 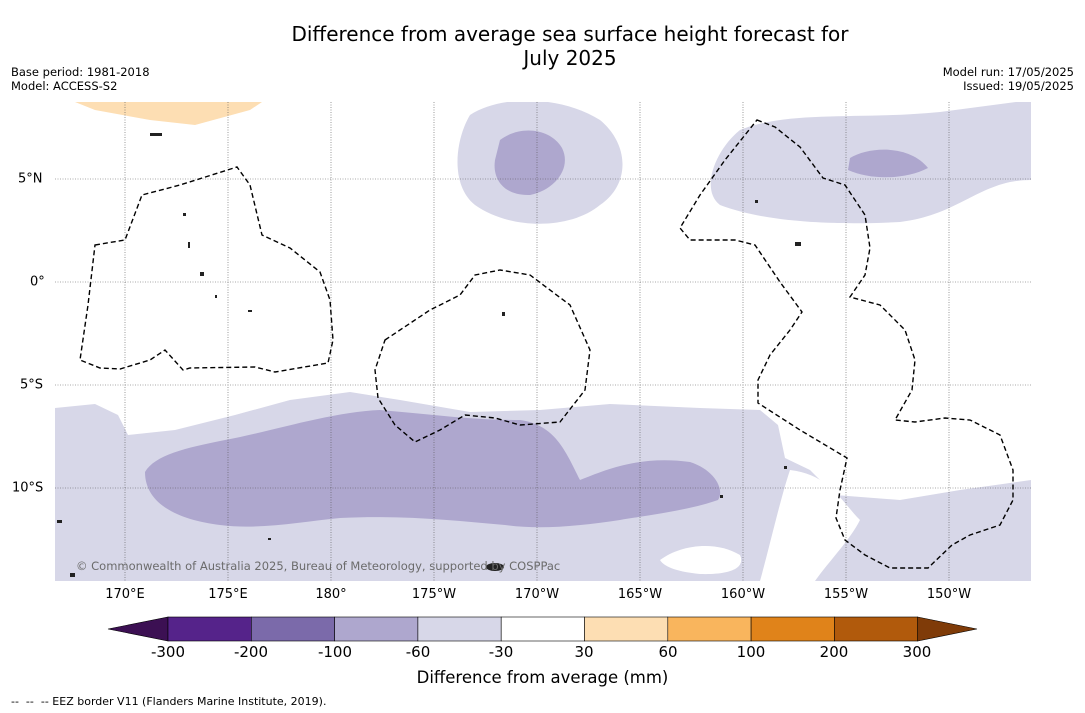 I want to click on meta-right: Model run: 17/05/2025 Issued: 19/05/2025, so click(x=1008, y=79).